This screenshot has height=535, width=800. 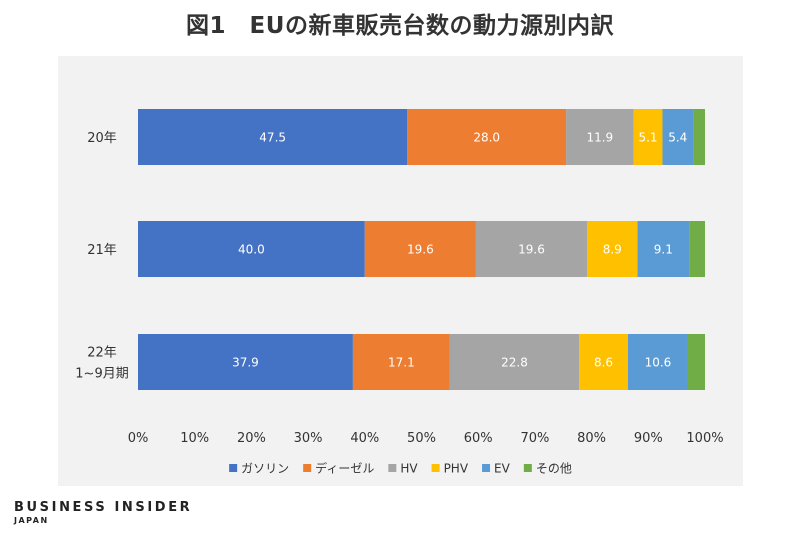 I want to click on data-label: 47.5, so click(x=272, y=138).